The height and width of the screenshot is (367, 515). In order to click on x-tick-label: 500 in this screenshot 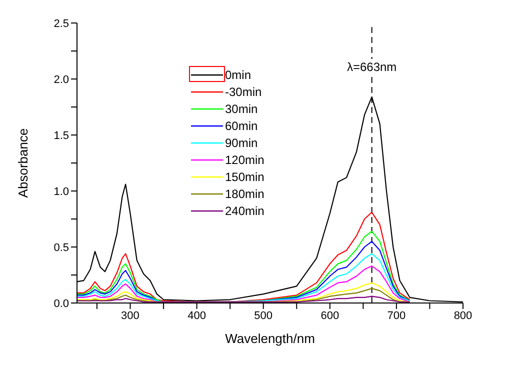, I will do `click(263, 316)`.